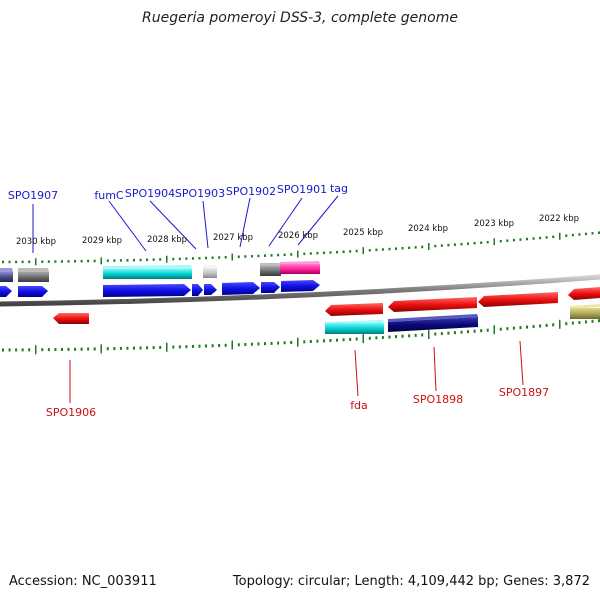 This screenshot has height=600, width=600. I want to click on gene-label-fumc: fumC, so click(109, 195).